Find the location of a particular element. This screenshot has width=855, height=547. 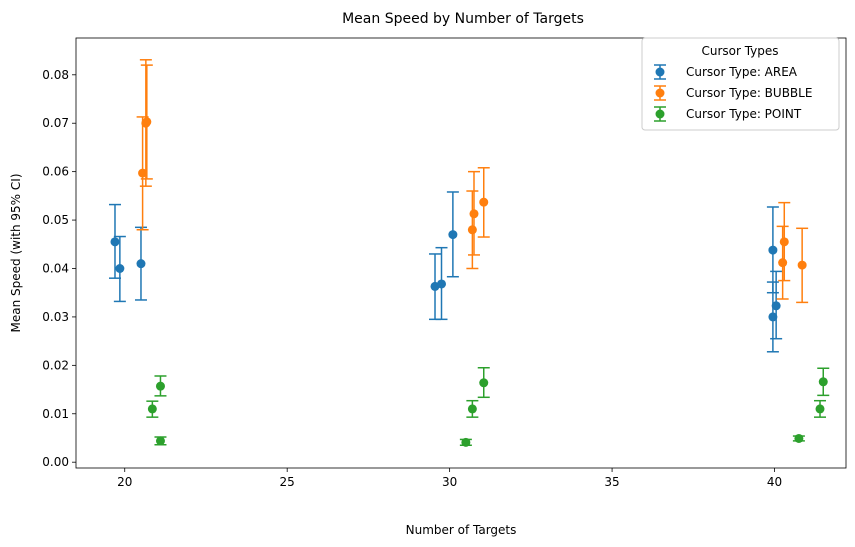

x-tick-label: 35 is located at coordinates (611, 482).